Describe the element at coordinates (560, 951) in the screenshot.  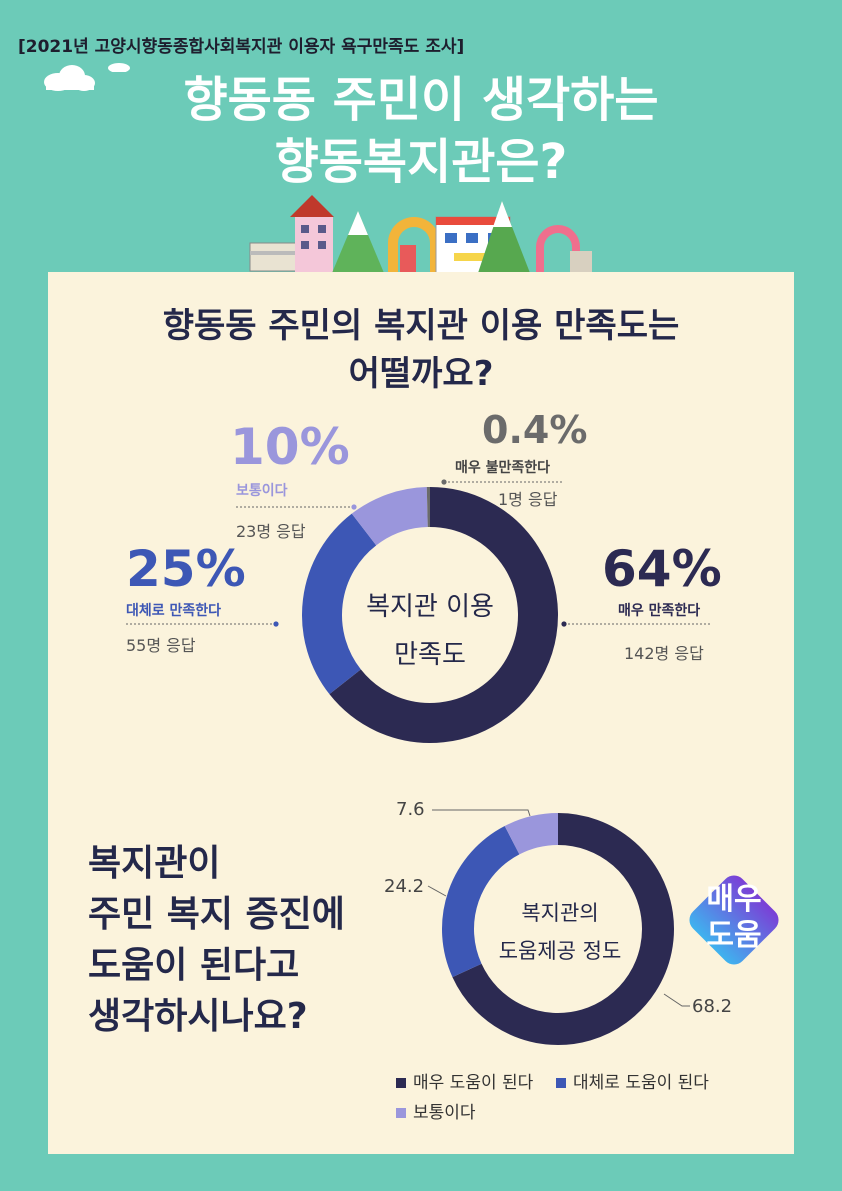
I see `donut2-center-line2: 도움제공 정도` at that location.